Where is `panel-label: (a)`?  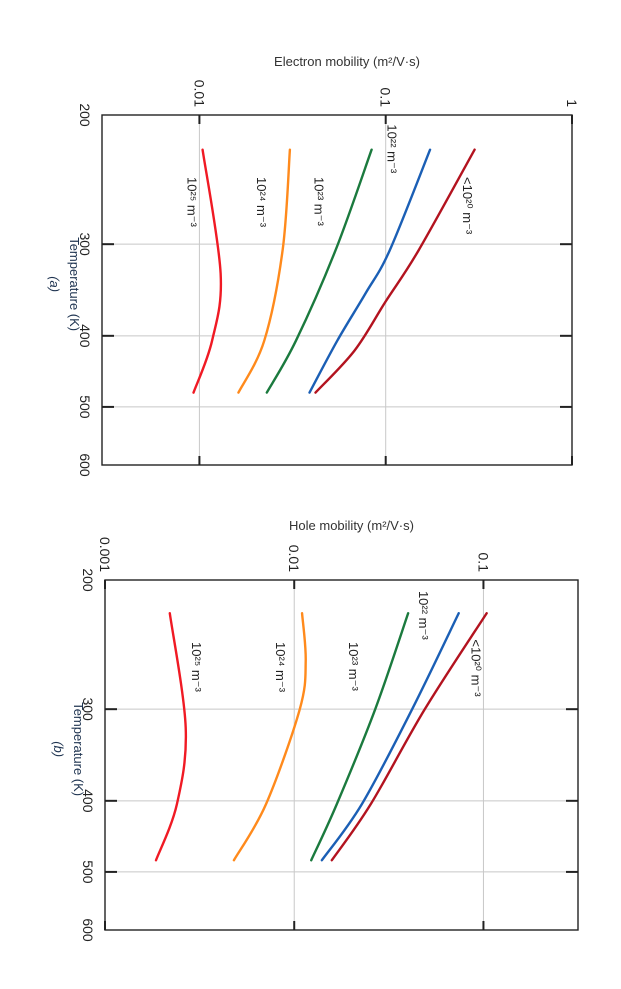 panel-label: (a) is located at coordinates (54, 284).